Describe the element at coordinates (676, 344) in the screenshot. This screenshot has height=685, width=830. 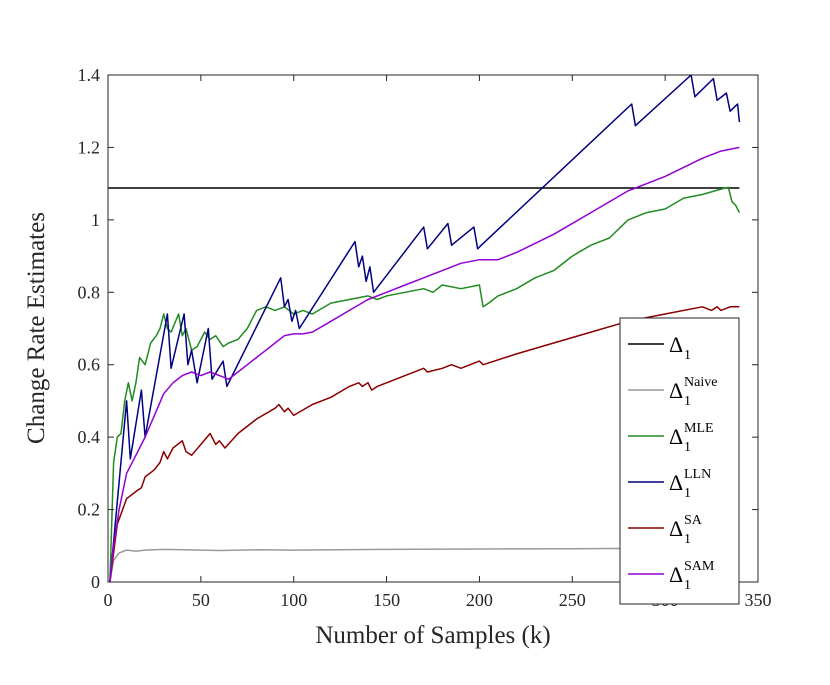
I see `legend-label-0: Δ` at that location.